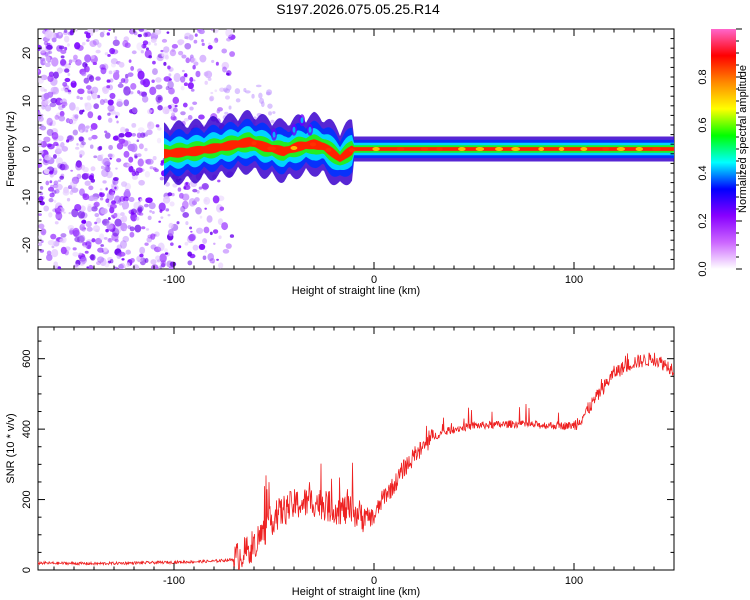  Describe the element at coordinates (27, 245) in the screenshot. I see `spectrogram-y-tick-label: -20` at that location.